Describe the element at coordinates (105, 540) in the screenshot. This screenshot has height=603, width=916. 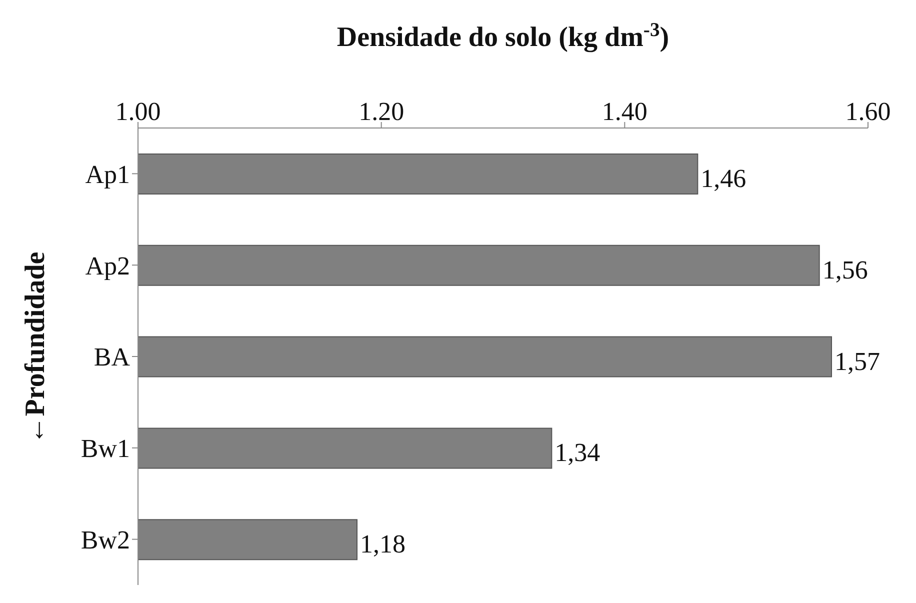
I see `y-tick-label: Bw2` at that location.